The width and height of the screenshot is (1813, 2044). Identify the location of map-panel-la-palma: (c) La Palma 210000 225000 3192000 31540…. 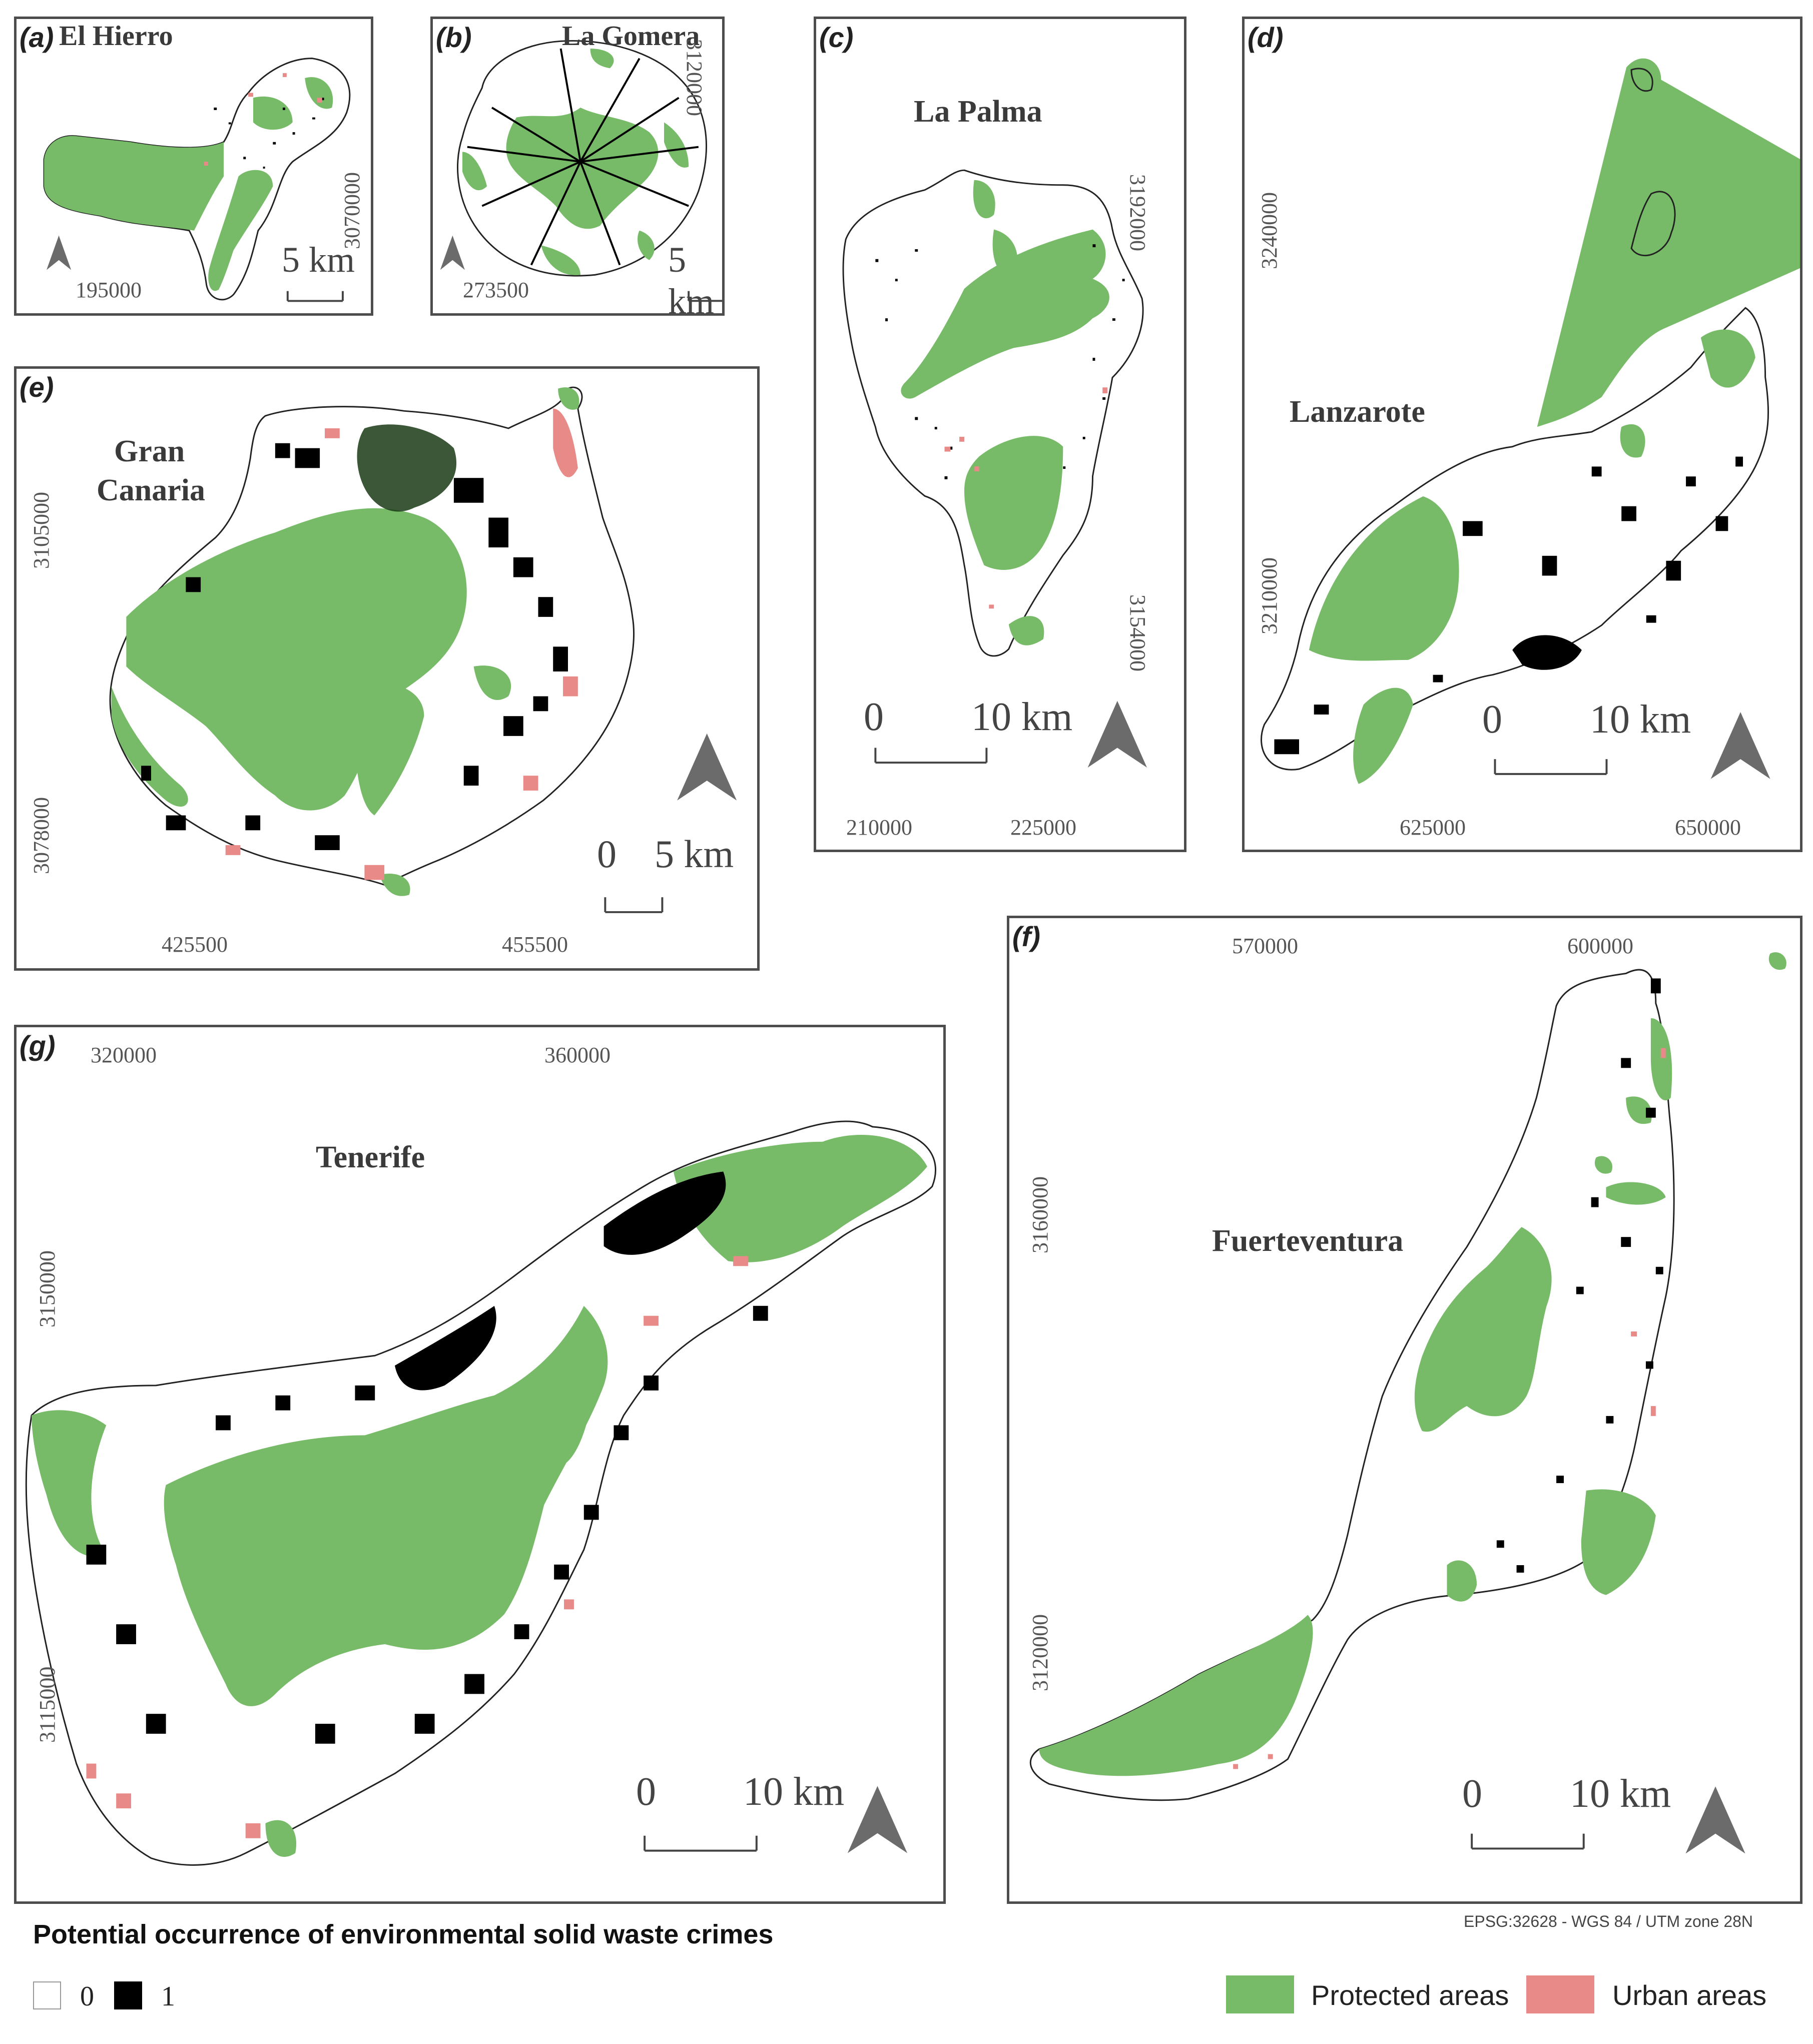
(1000, 435).